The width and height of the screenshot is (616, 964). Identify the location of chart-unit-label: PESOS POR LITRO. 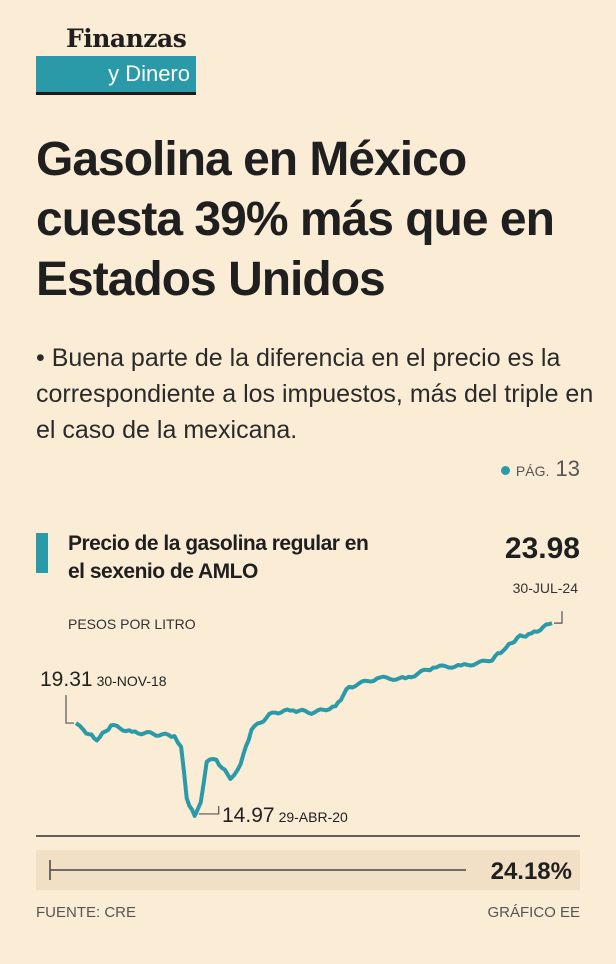
(132, 624).